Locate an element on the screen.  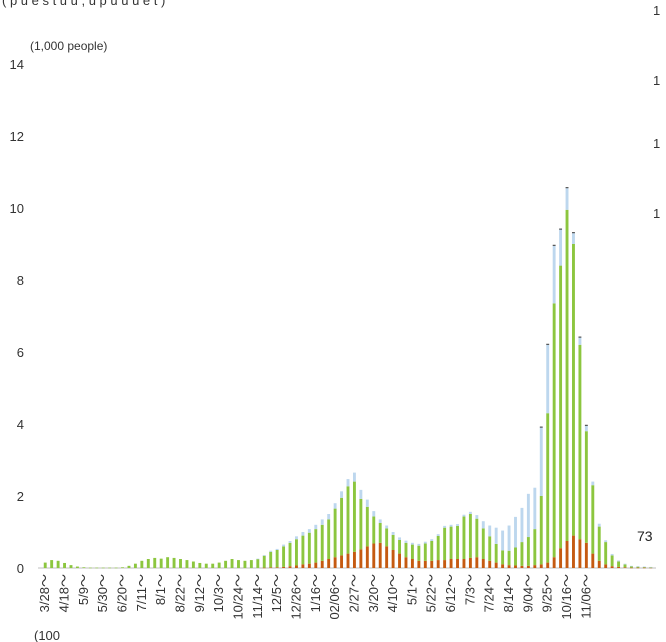
x-tick-label: 4/10～ is located at coordinates (392, 593).